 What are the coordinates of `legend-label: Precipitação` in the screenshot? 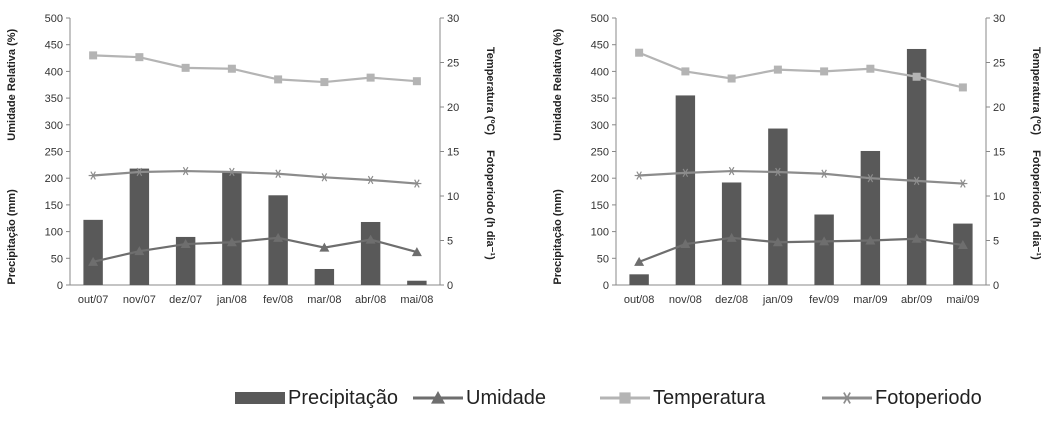 It's located at (343, 398).